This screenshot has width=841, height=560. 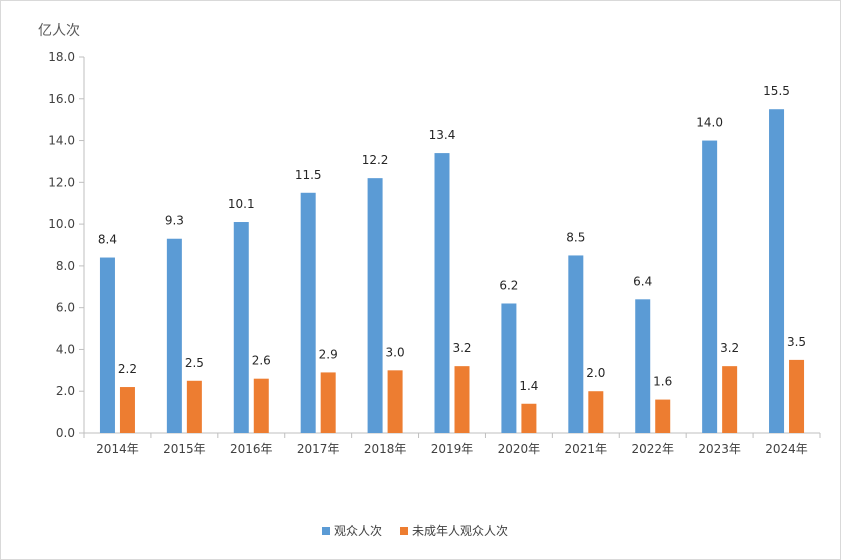 I want to click on y-tick-label: 0.0, so click(x=65, y=433).